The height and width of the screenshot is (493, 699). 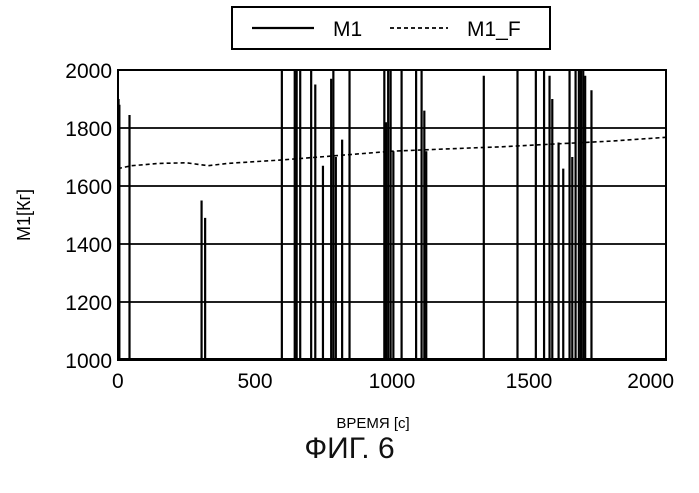 I want to click on legend-label-m1-f: M1_F, so click(x=494, y=29).